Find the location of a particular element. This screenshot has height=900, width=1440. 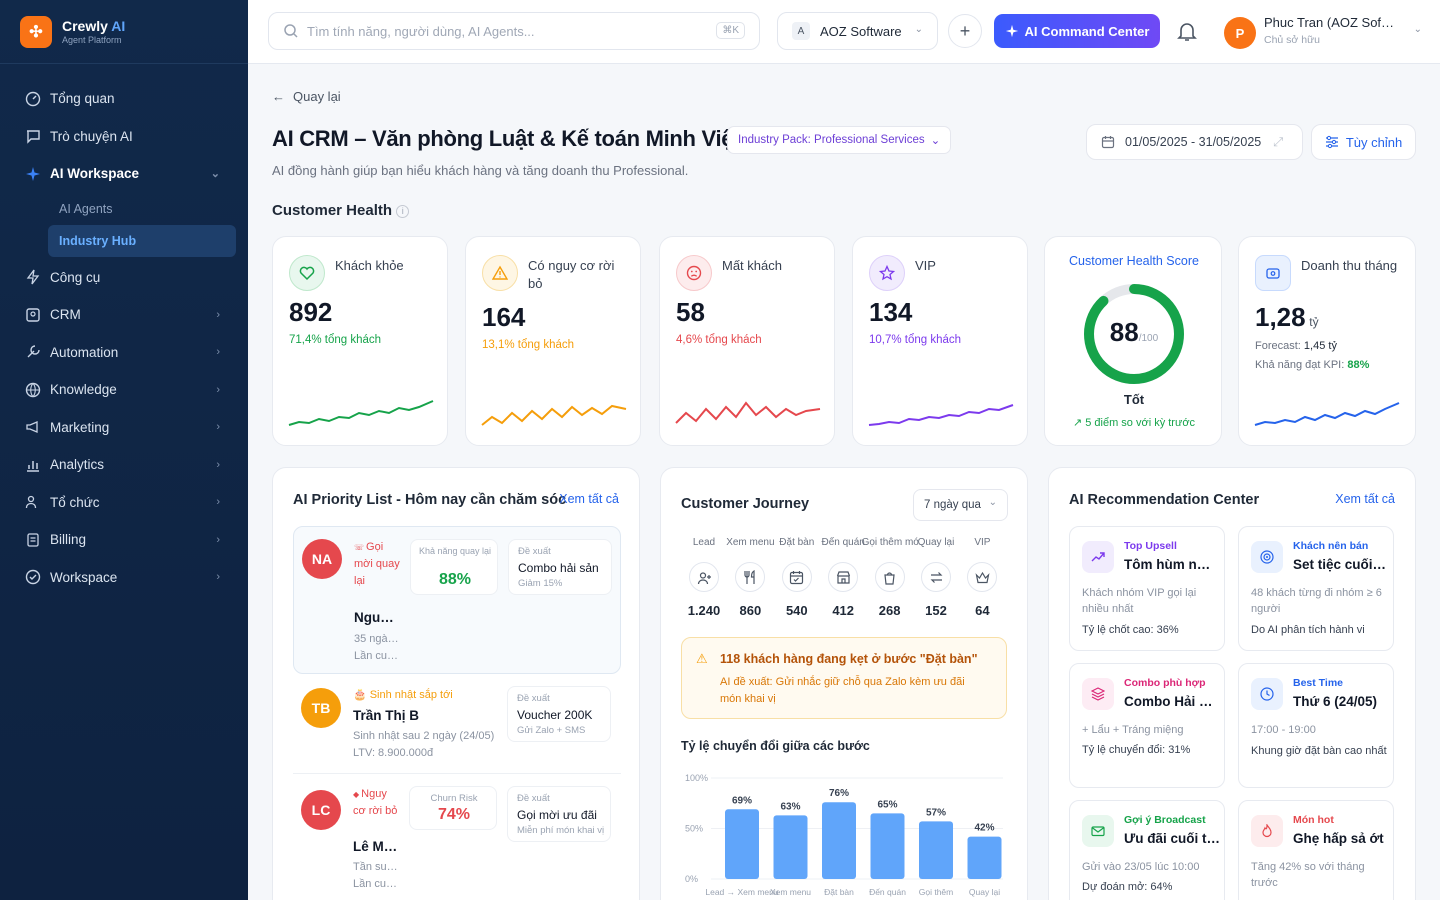

ai-command-center-button: AI Command Center is located at coordinates (1077, 31).